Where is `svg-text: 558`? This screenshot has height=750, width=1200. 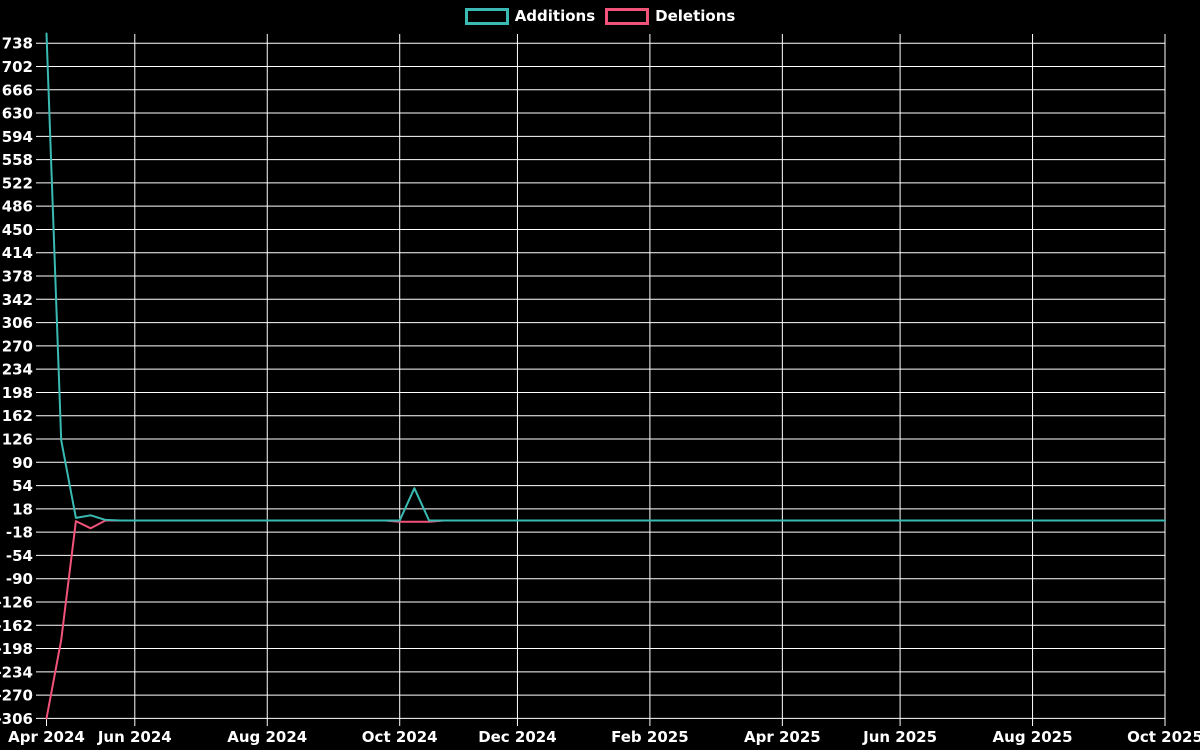 svg-text: 558 is located at coordinates (17, 160).